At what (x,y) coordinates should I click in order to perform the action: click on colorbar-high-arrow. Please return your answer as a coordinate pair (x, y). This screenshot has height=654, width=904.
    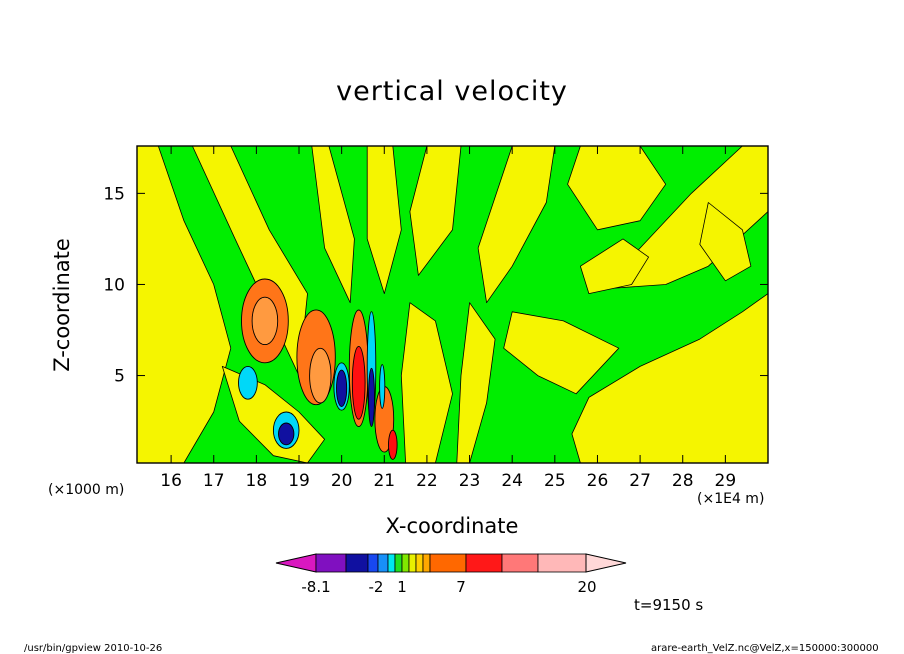
    Looking at the image, I should click on (606, 563).